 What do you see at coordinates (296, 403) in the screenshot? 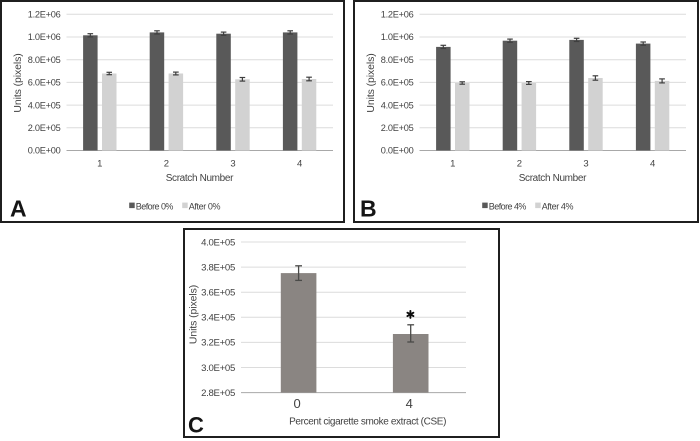
I see `svg-text: 0` at bounding box center [296, 403].